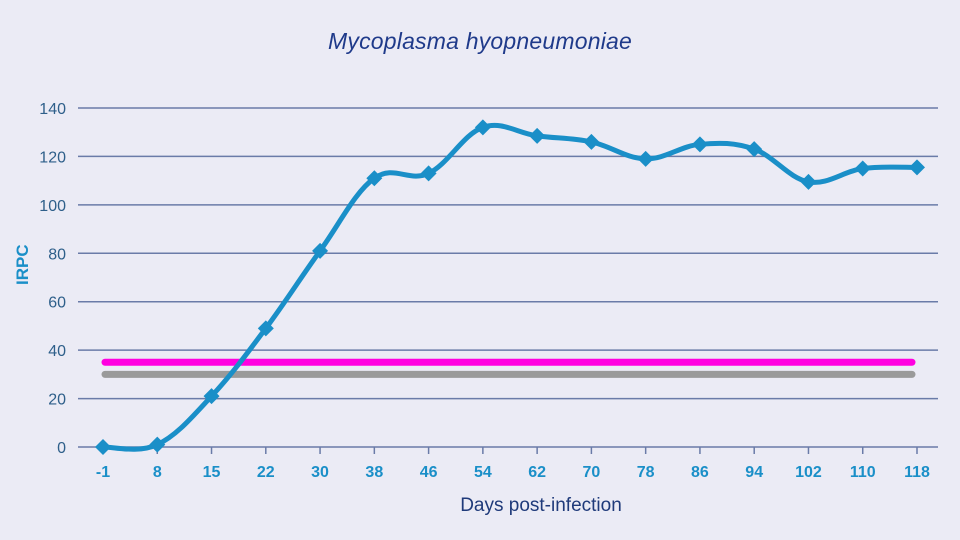 The image size is (960, 540). What do you see at coordinates (103, 472) in the screenshot?
I see `x-tick-label: -1` at bounding box center [103, 472].